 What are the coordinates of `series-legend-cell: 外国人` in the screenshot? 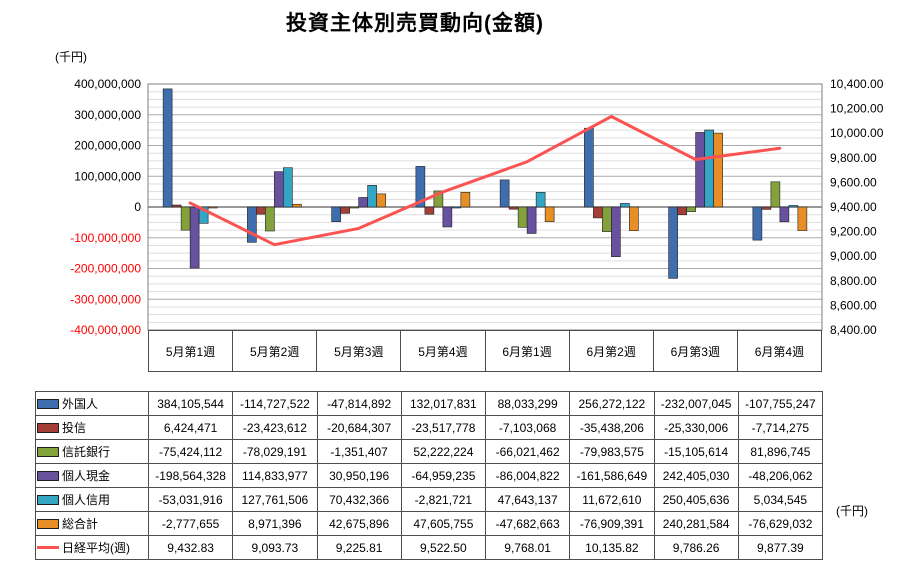 It's located at (92, 403).